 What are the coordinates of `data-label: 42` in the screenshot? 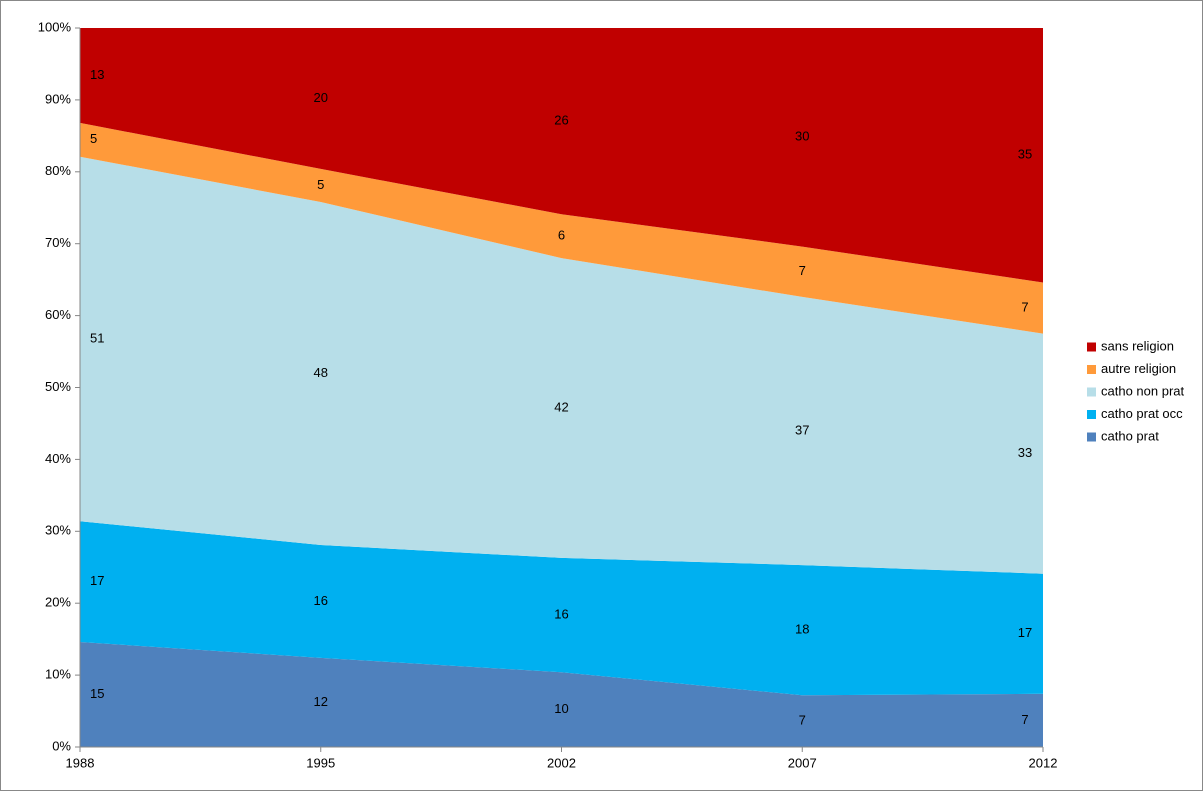 It's located at (561, 406).